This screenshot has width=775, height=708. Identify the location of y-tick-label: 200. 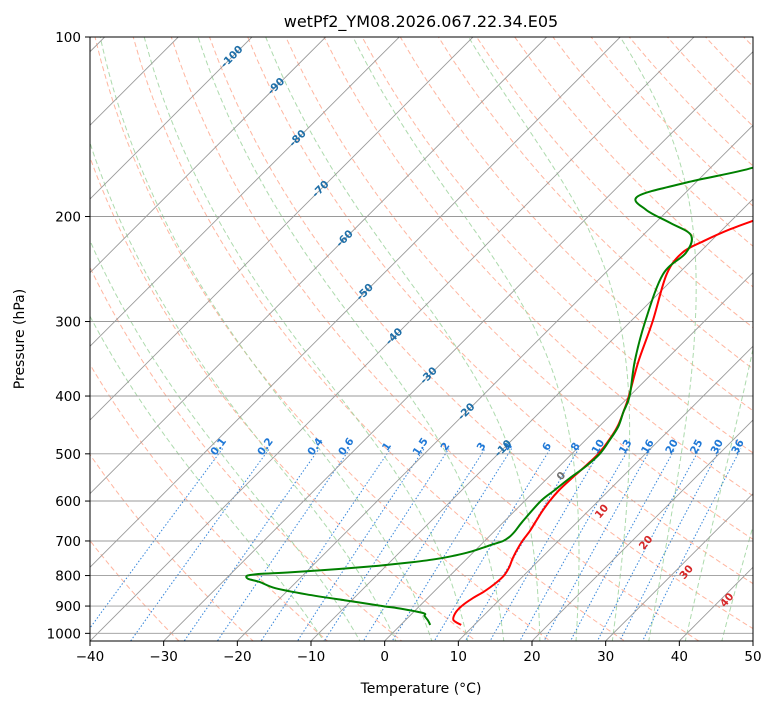
(68, 218).